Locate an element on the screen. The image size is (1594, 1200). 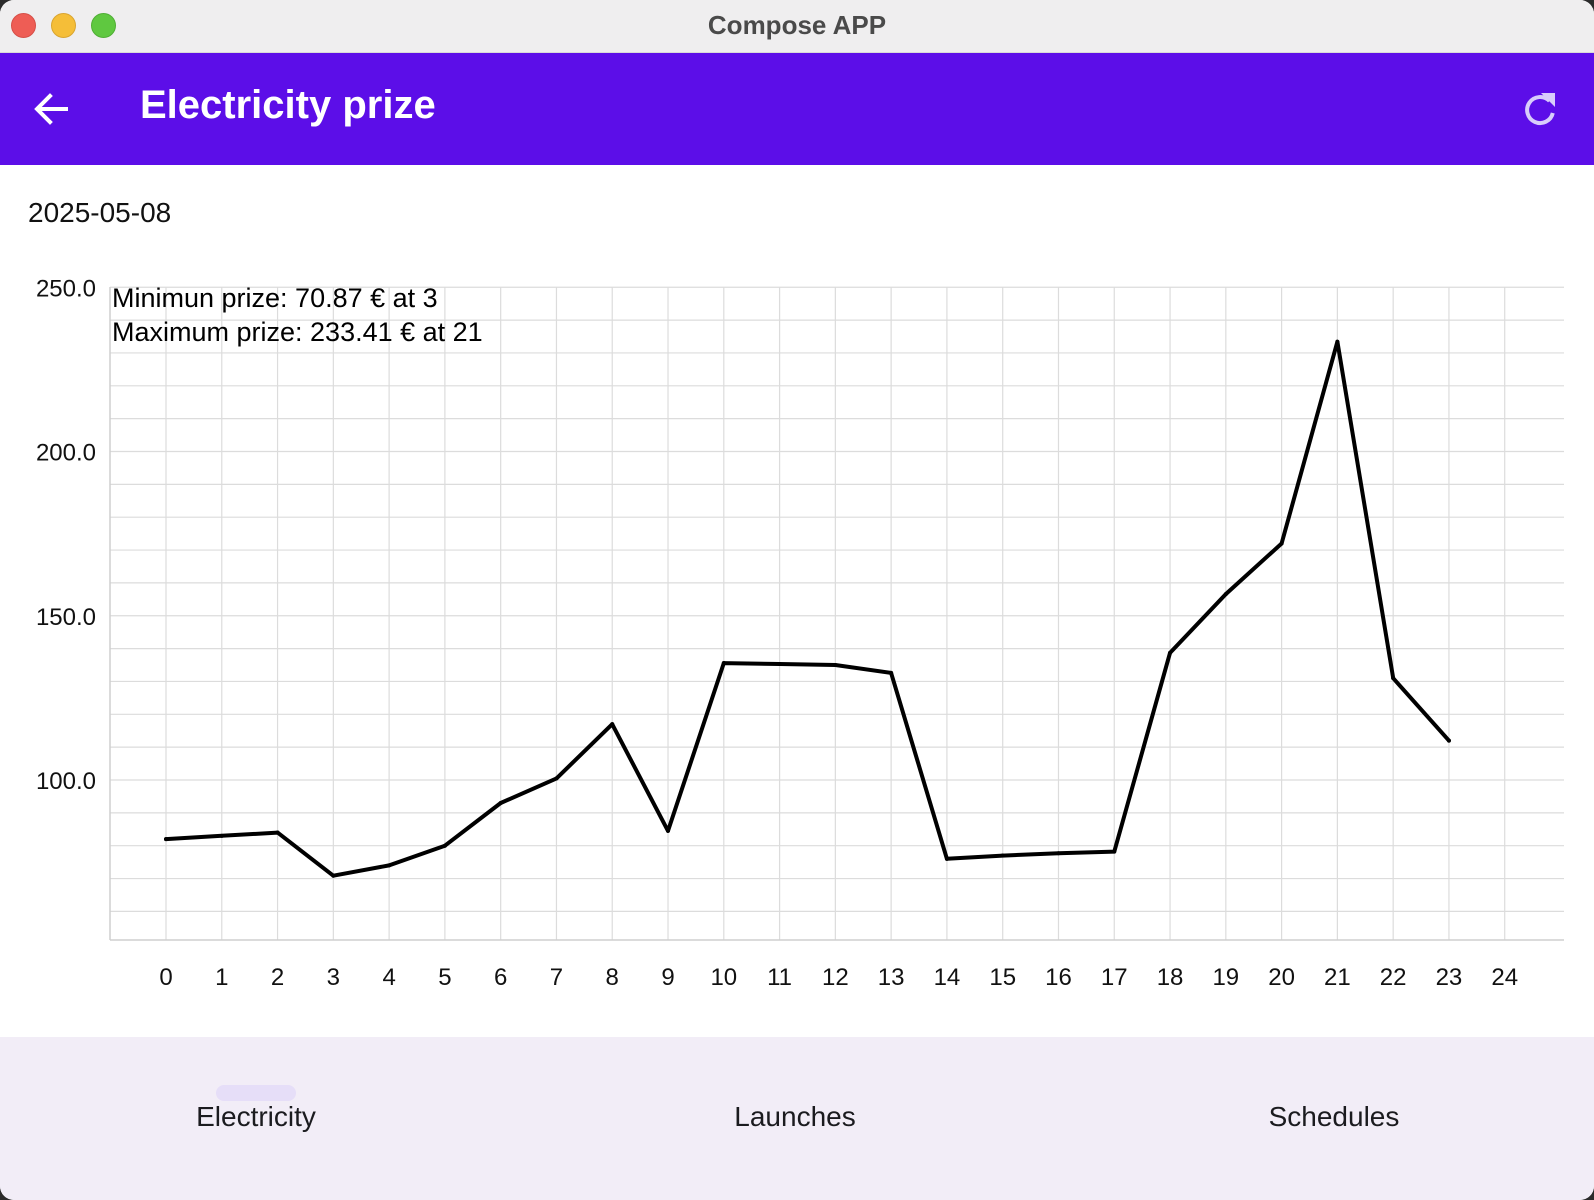
x-tick-label: 3 is located at coordinates (333, 977).